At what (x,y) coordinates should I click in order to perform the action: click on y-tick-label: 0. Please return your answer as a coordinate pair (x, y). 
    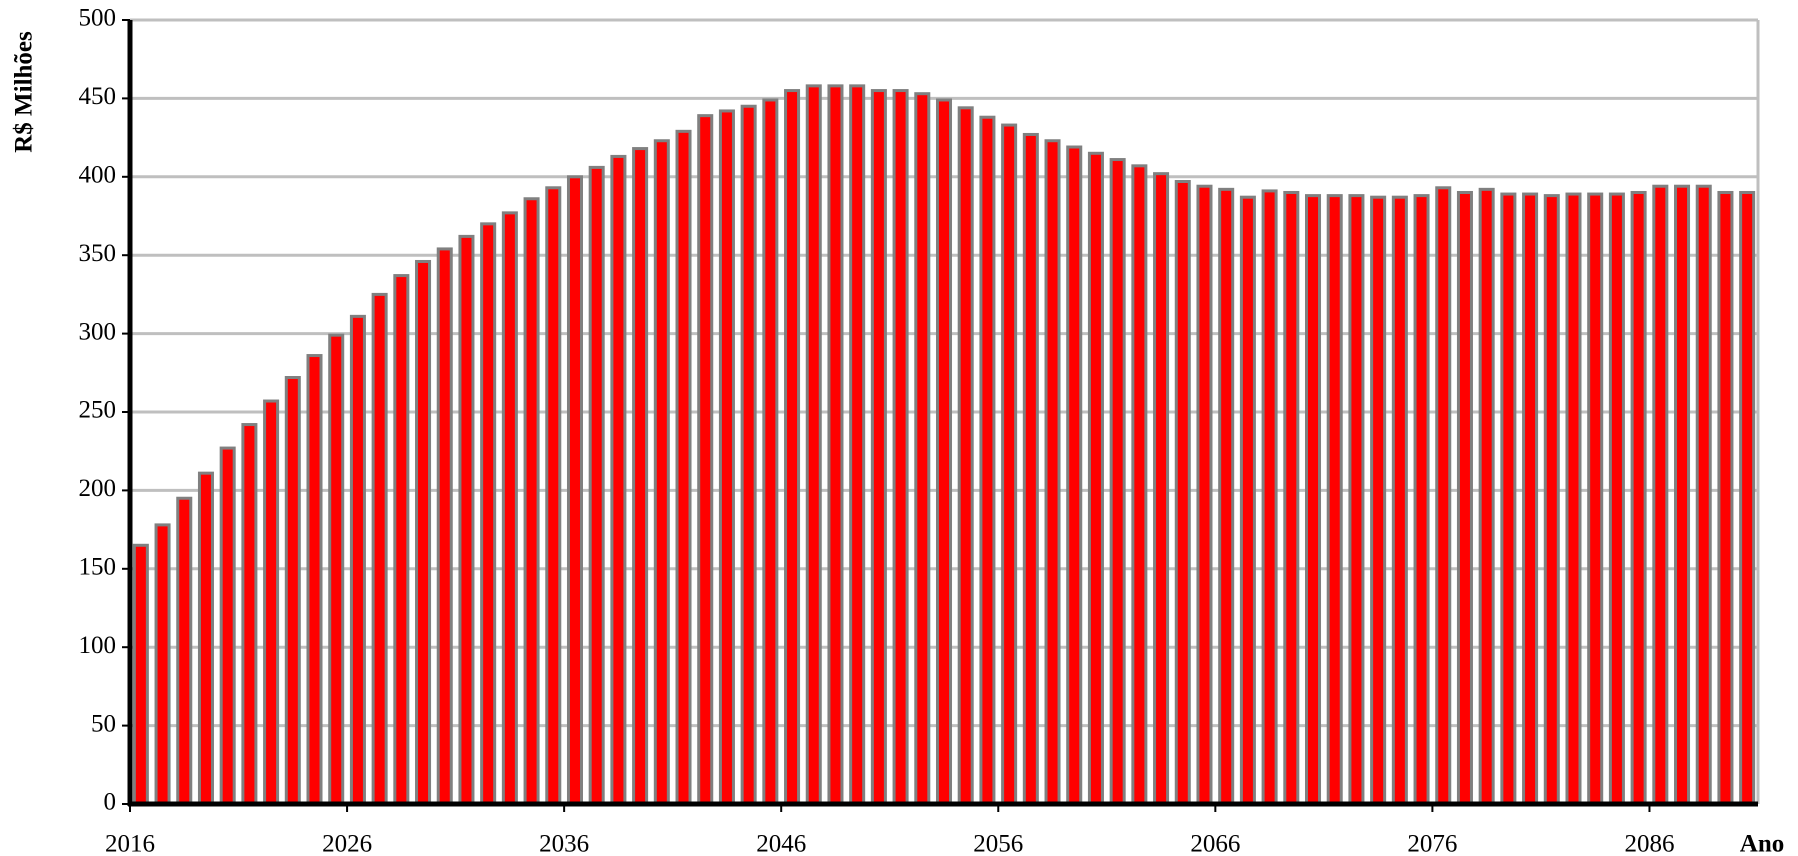
    Looking at the image, I should click on (110, 802).